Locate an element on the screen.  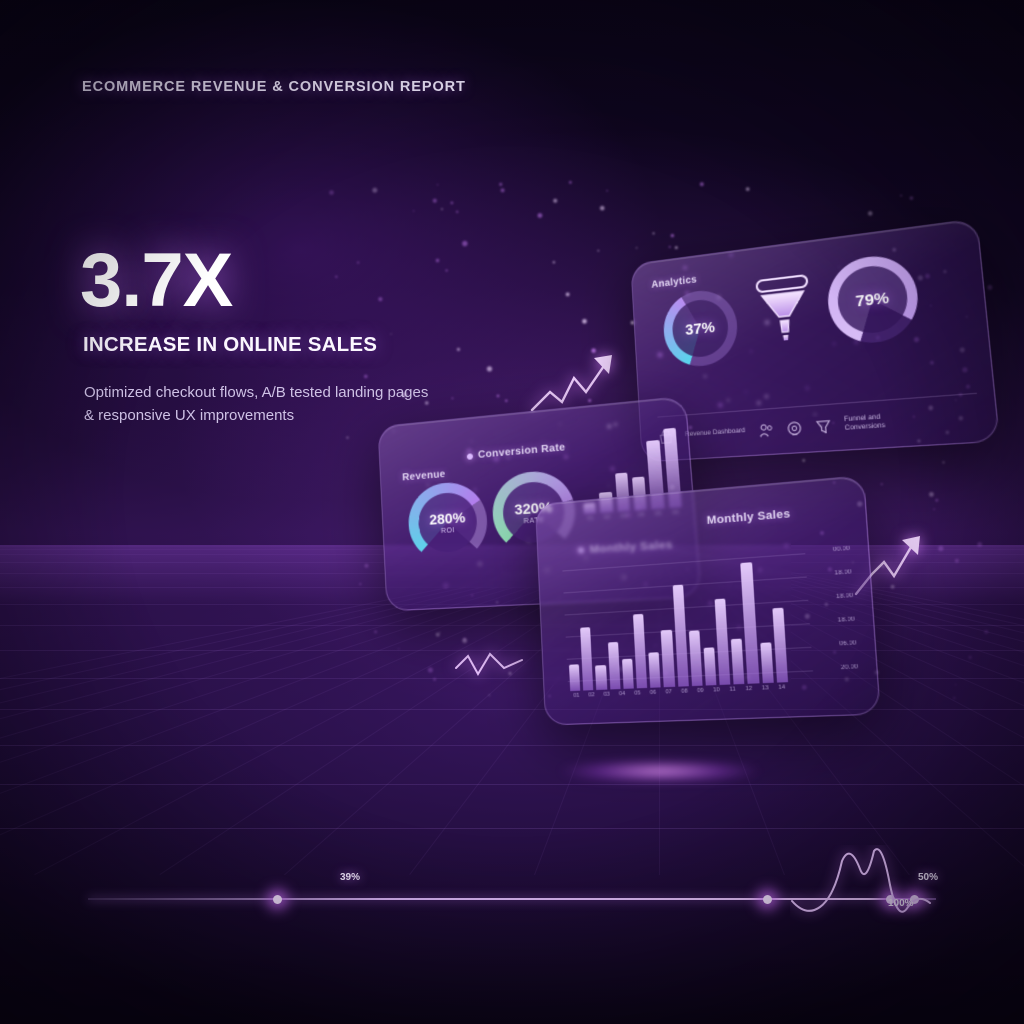
revenue-gauge-value: 280% is located at coordinates (447, 518).